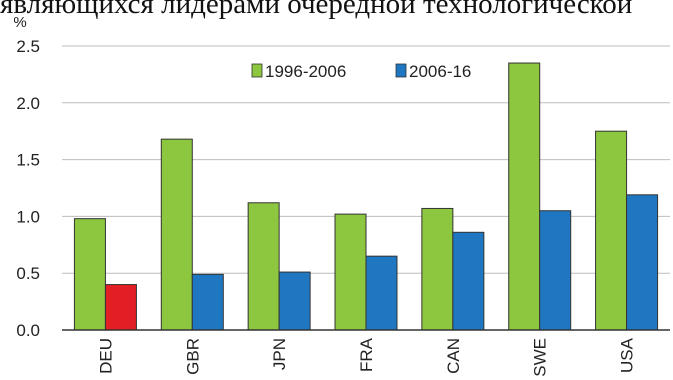  What do you see at coordinates (28, 273) in the screenshot?
I see `y-tick-label: 0.5` at bounding box center [28, 273].